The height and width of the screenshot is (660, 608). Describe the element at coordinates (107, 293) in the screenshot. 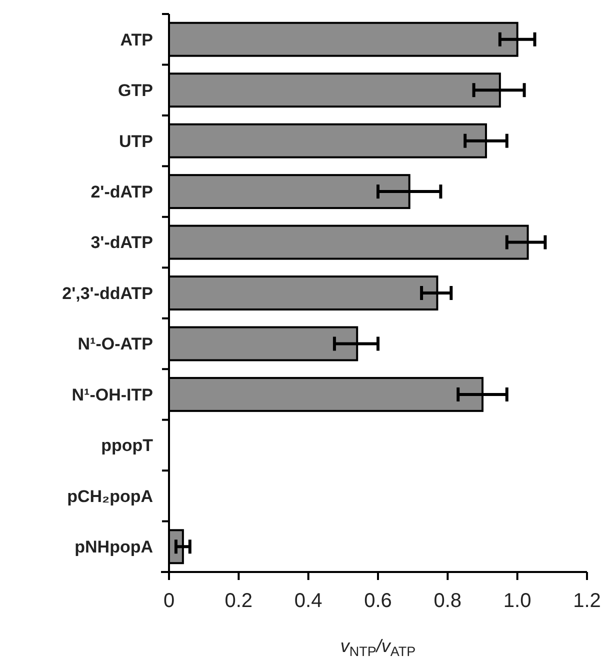

I see `y-tick-label: 2',3'-ddATP` at that location.